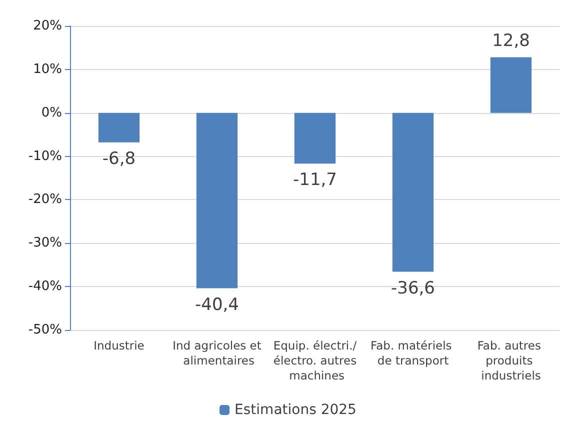 The height and width of the screenshot is (430, 576). Describe the element at coordinates (511, 40) in the screenshot. I see `data-label: 12,8` at that location.